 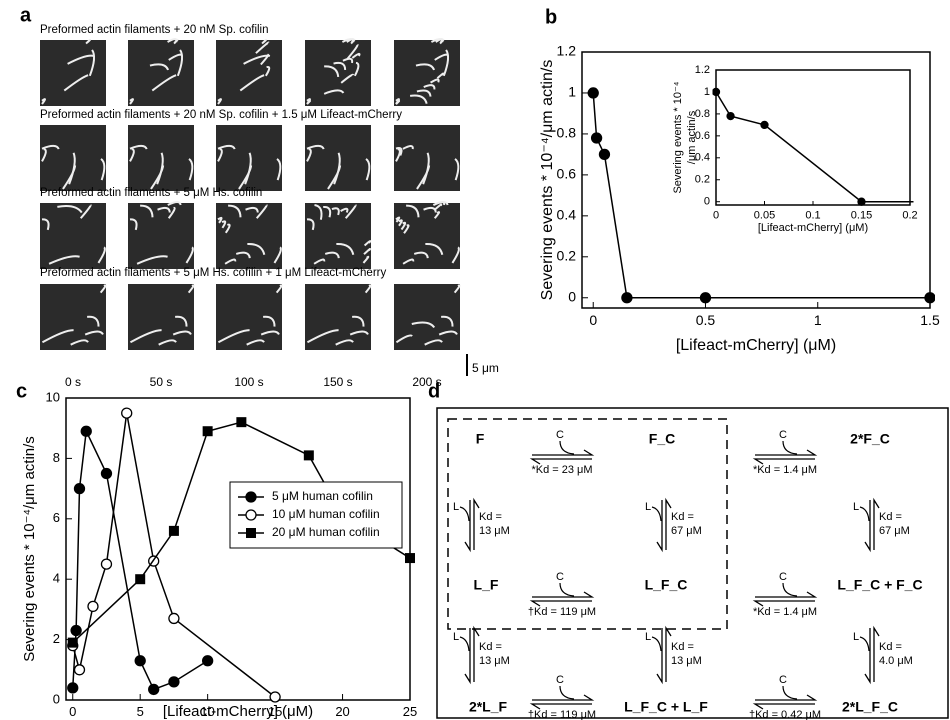 I want to click on node: L_F_C + F_C, so click(x=879, y=585).